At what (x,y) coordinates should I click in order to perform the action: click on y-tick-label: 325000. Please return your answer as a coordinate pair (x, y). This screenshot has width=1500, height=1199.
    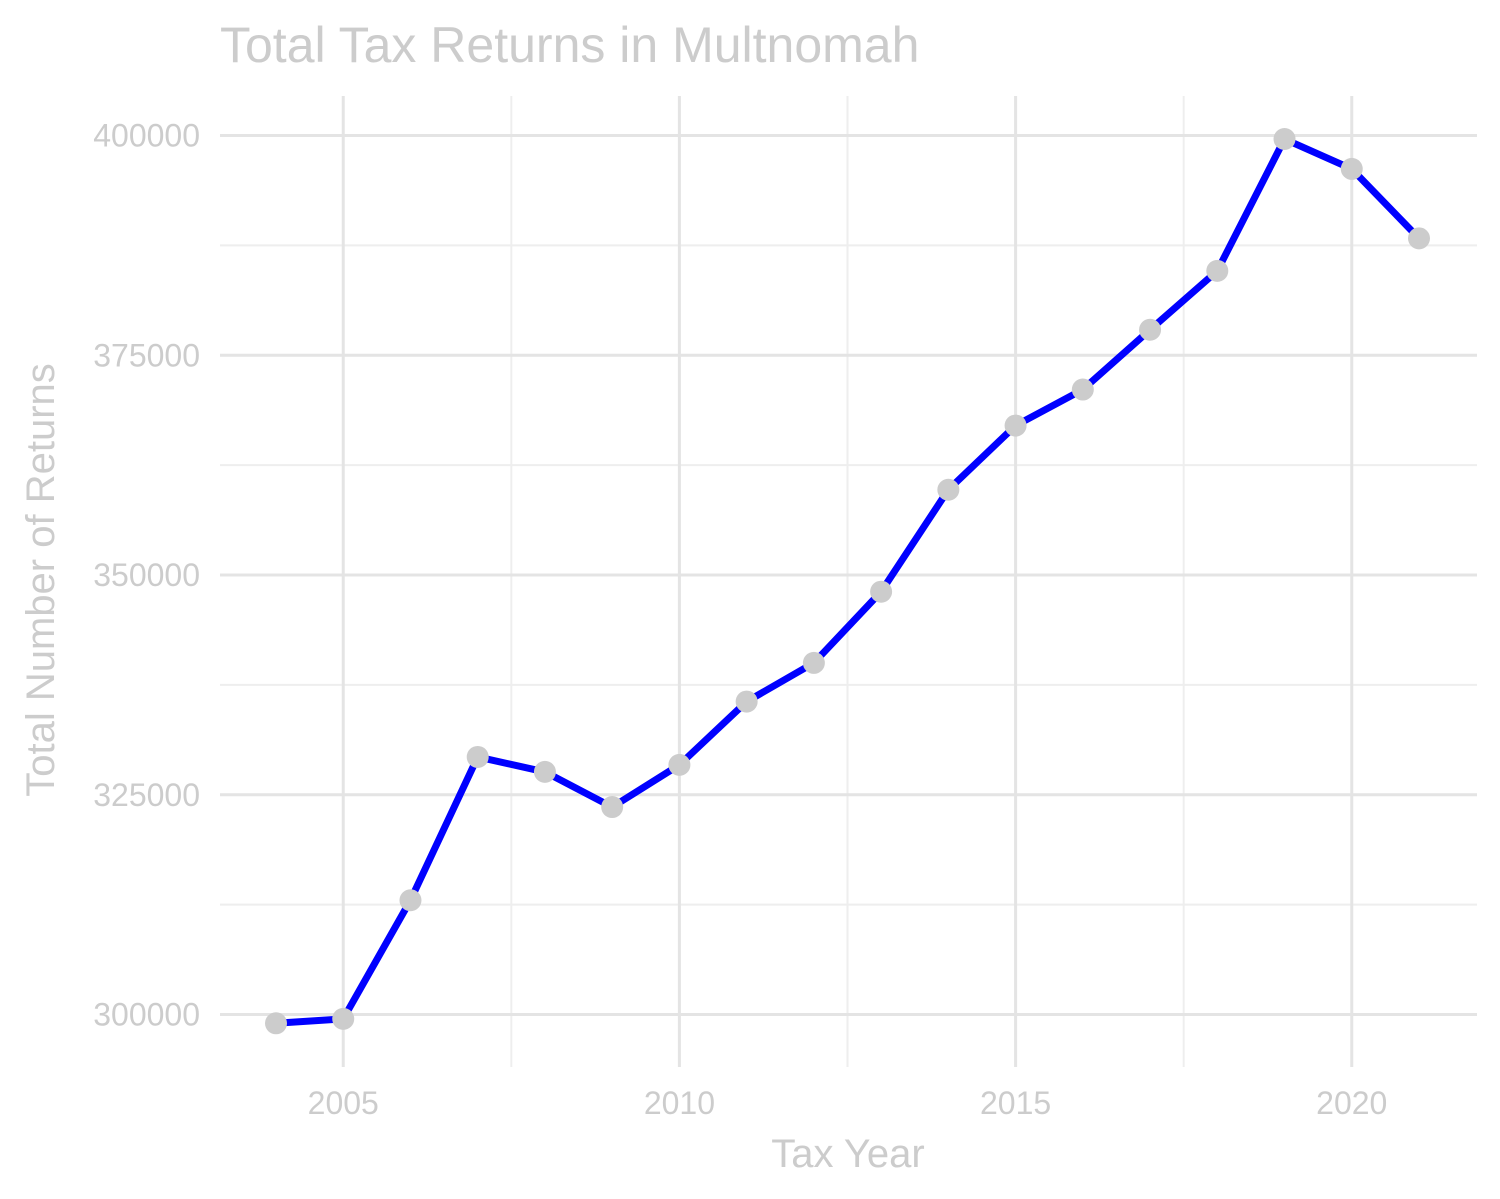
    Looking at the image, I should click on (146, 795).